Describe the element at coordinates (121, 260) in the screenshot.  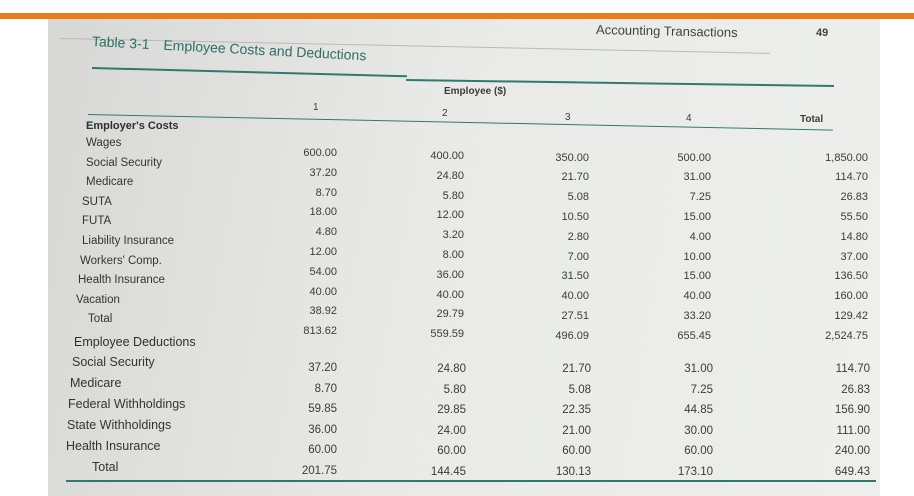
I see `row-label: Workers' Comp.` at that location.